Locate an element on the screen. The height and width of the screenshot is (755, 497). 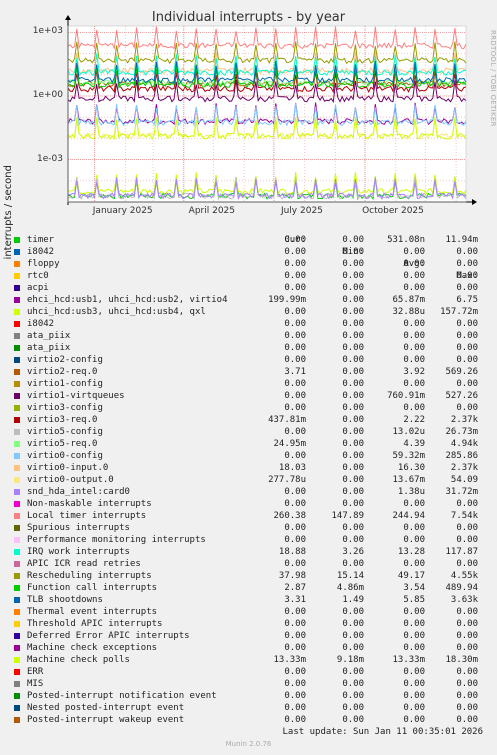
legend-avg-value: 3.54 is located at coordinates (414, 588).